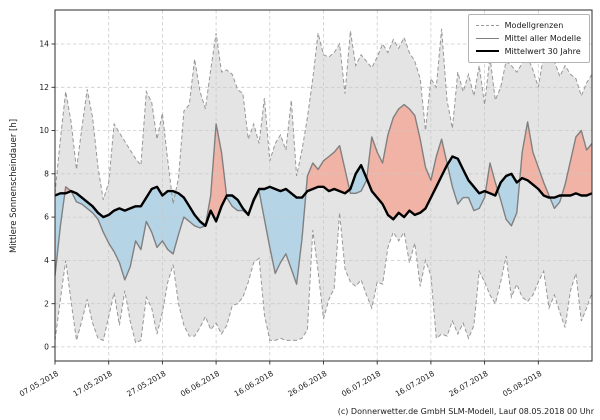  What do you see at coordinates (542, 38) in the screenshot?
I see `legend-label: Mittel aller Modelle` at bounding box center [542, 38].